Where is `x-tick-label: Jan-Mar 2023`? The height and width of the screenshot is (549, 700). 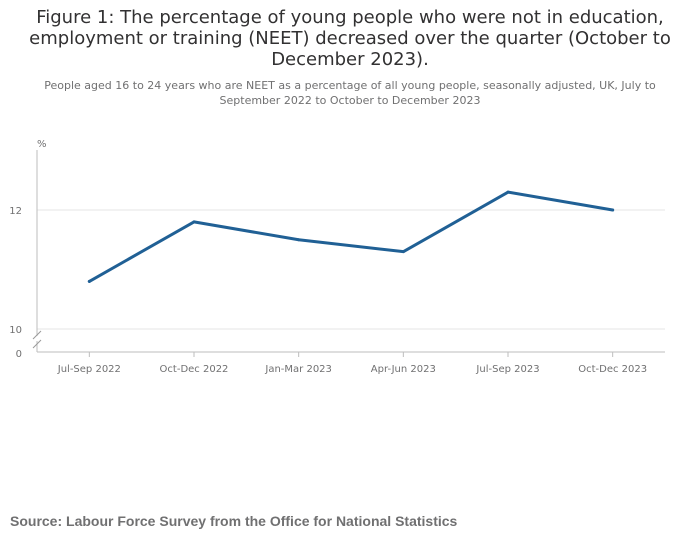
x-tick-label: Jan-Mar 2023 is located at coordinates (298, 369).